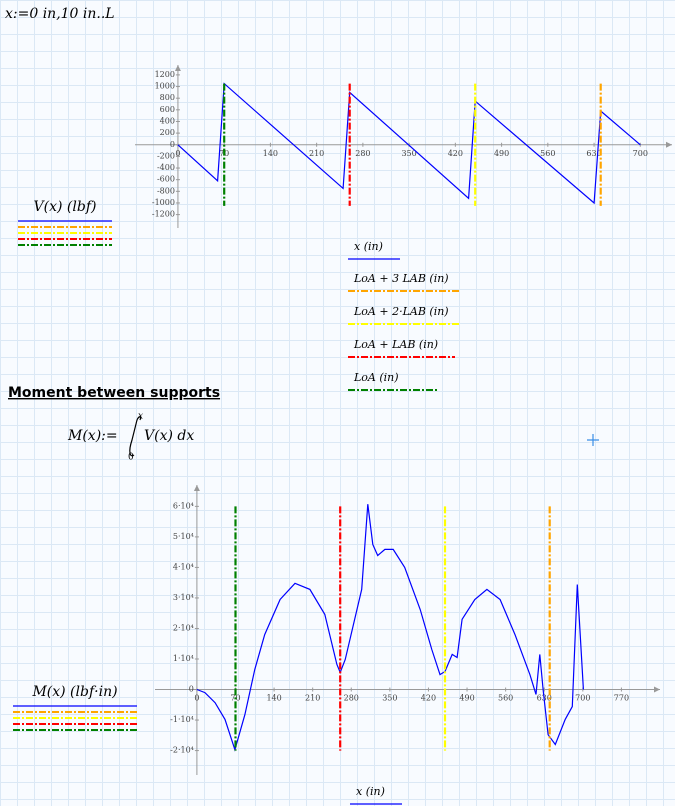  What do you see at coordinates (593, 153) in the screenshot?
I see `x-tick-label: 630` at bounding box center [593, 153].